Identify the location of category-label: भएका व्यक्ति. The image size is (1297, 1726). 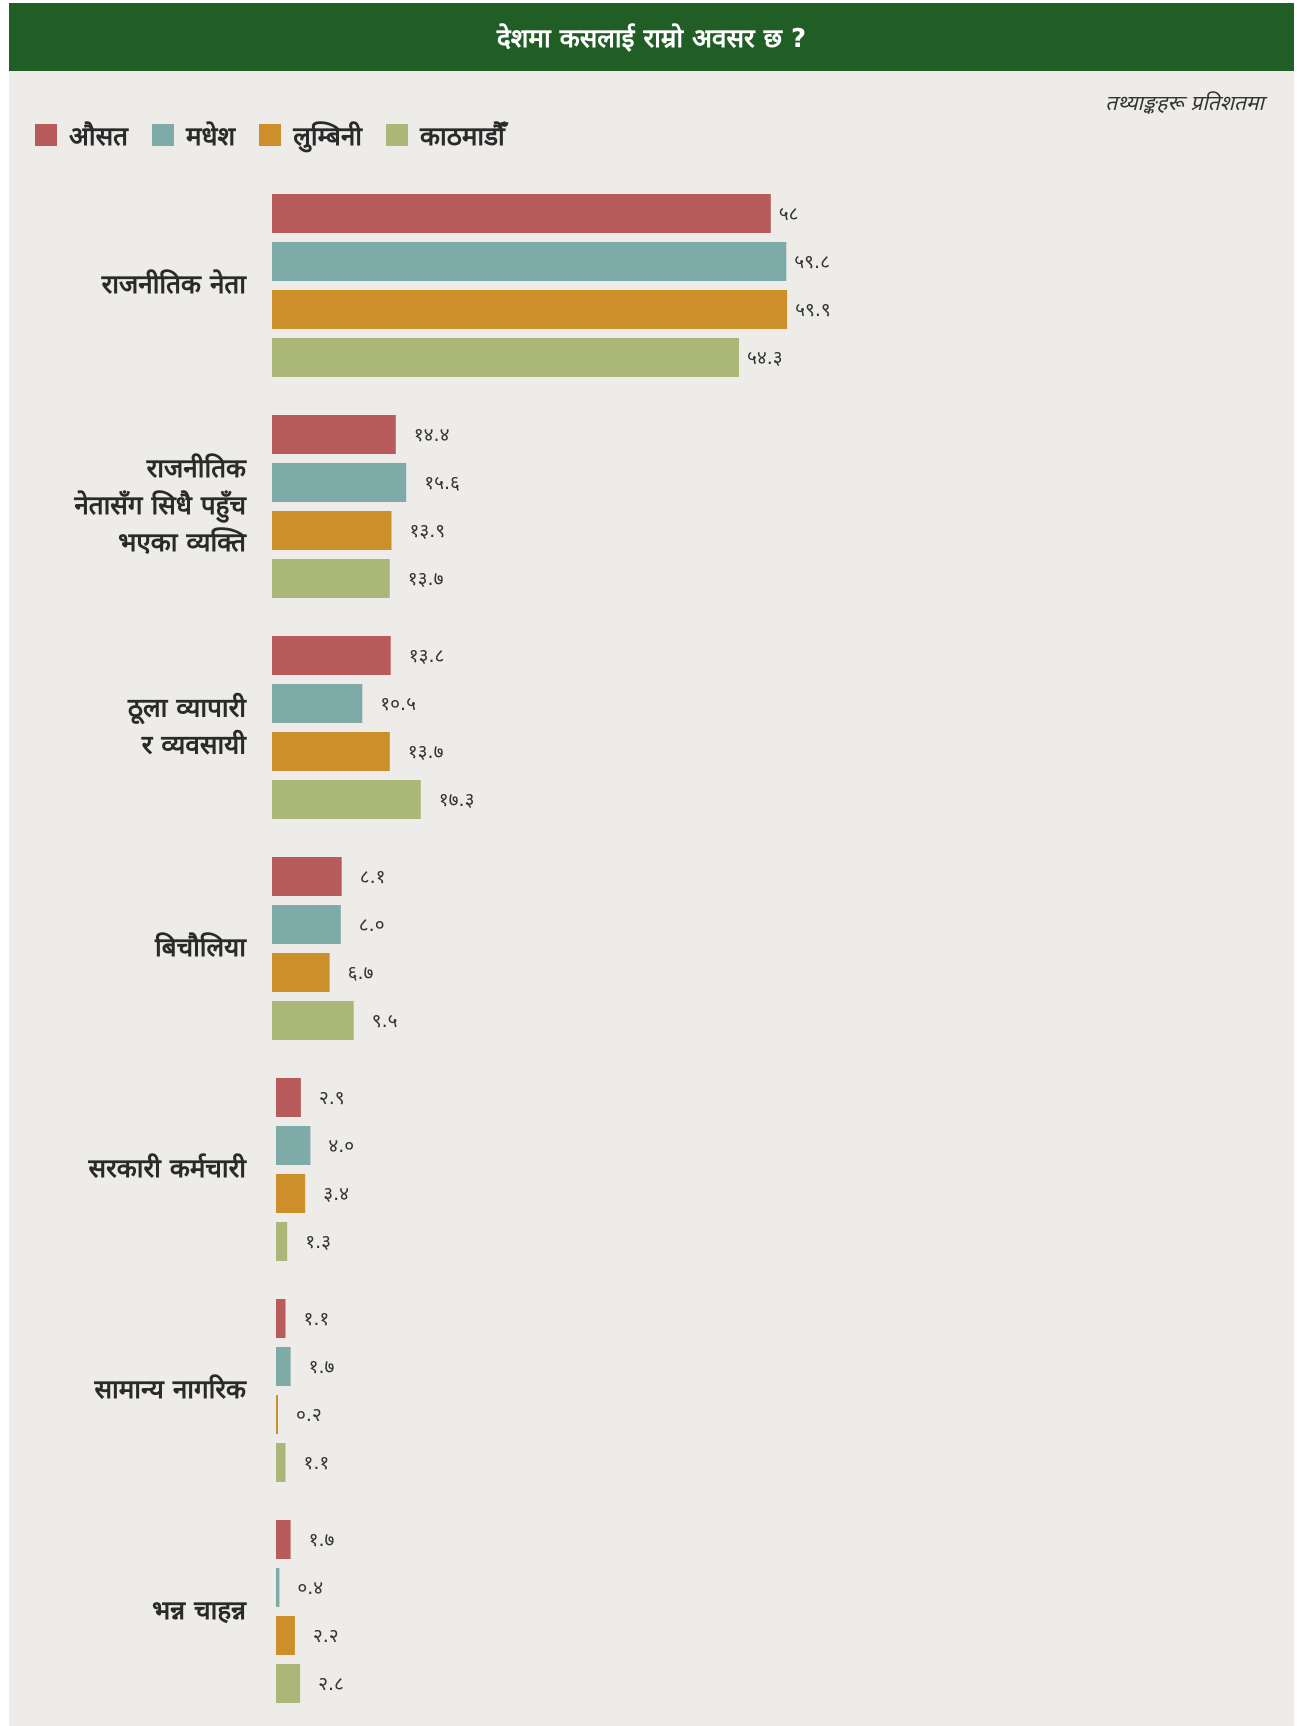
(182, 542).